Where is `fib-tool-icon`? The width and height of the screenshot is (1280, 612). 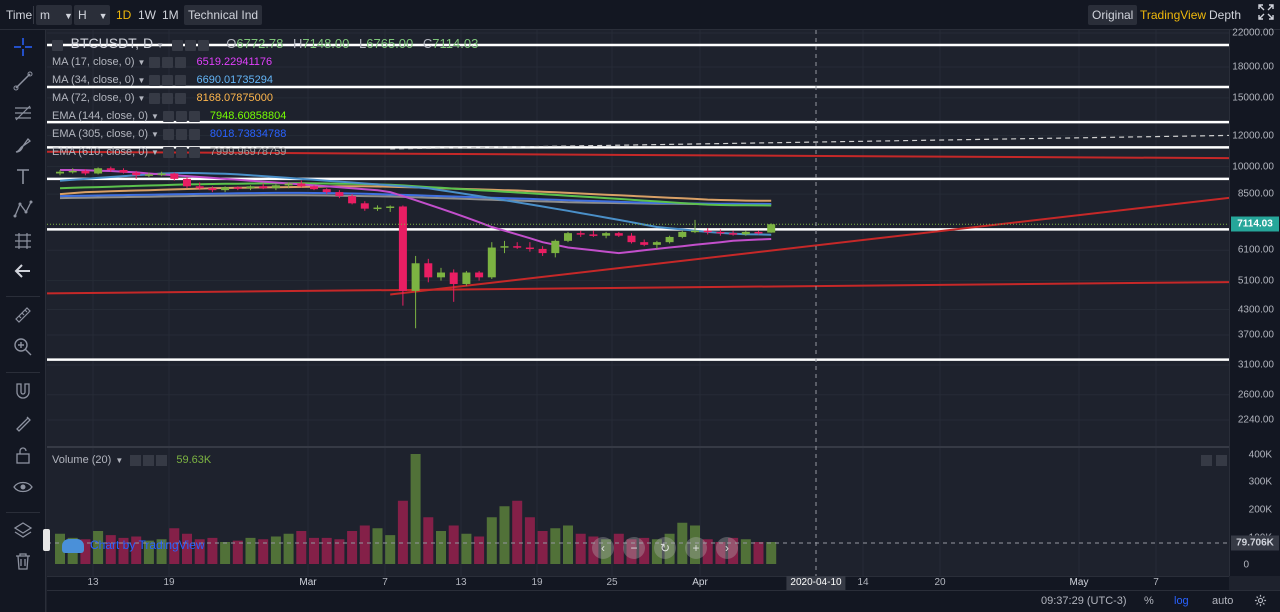 fib-tool-icon is located at coordinates (23, 114).